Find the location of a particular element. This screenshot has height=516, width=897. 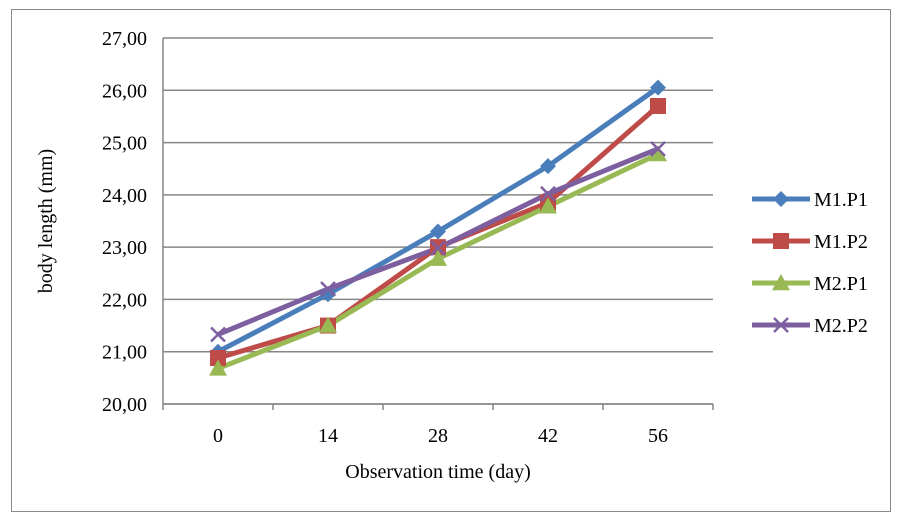

y-tick-label: 27,00 is located at coordinates (124, 39).